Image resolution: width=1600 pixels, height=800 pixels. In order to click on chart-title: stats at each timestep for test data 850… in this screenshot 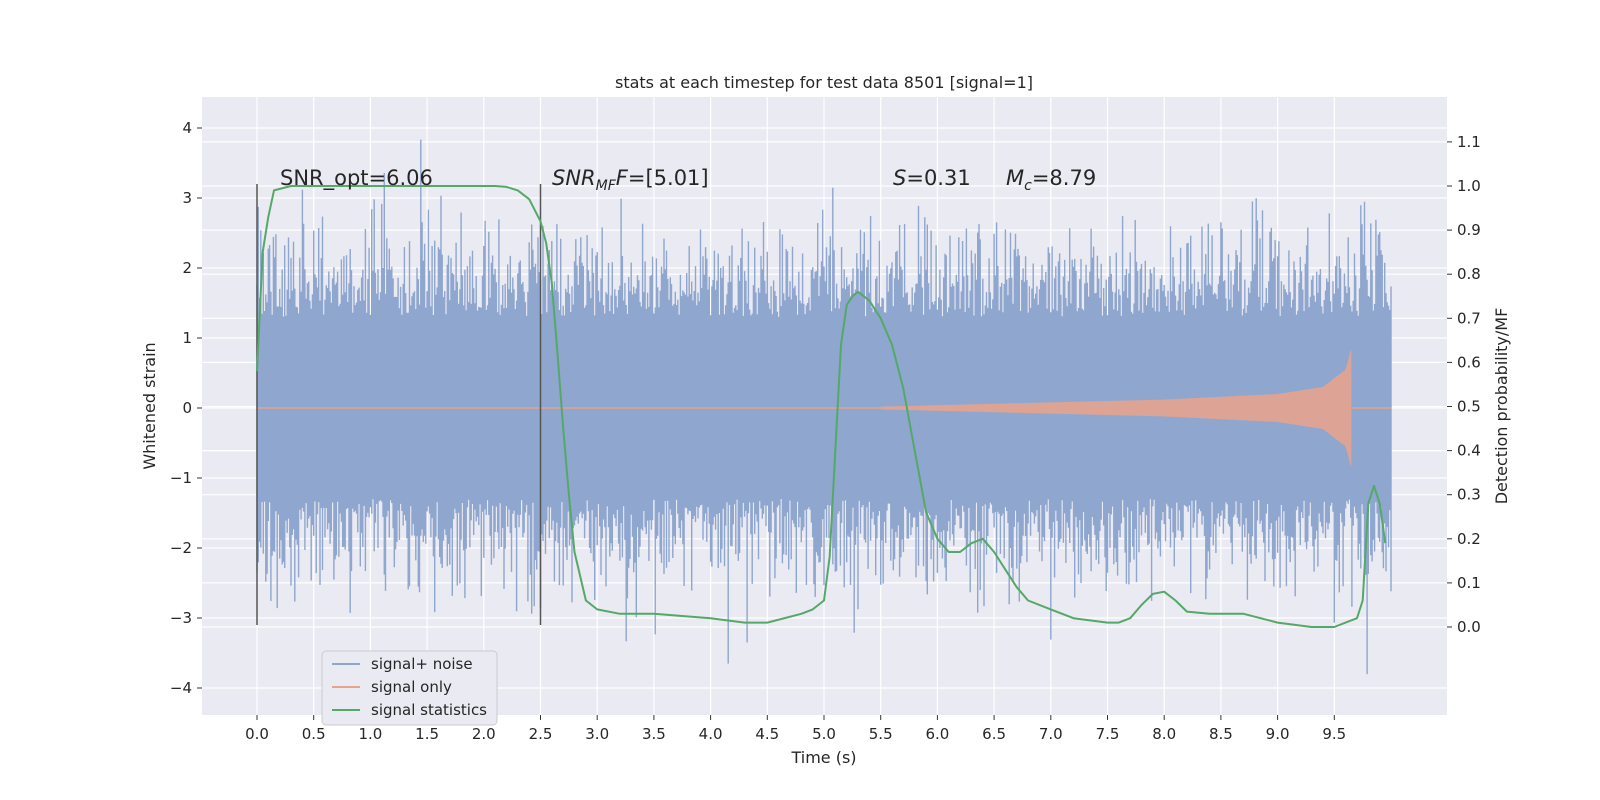, I will do `click(824, 82)`.